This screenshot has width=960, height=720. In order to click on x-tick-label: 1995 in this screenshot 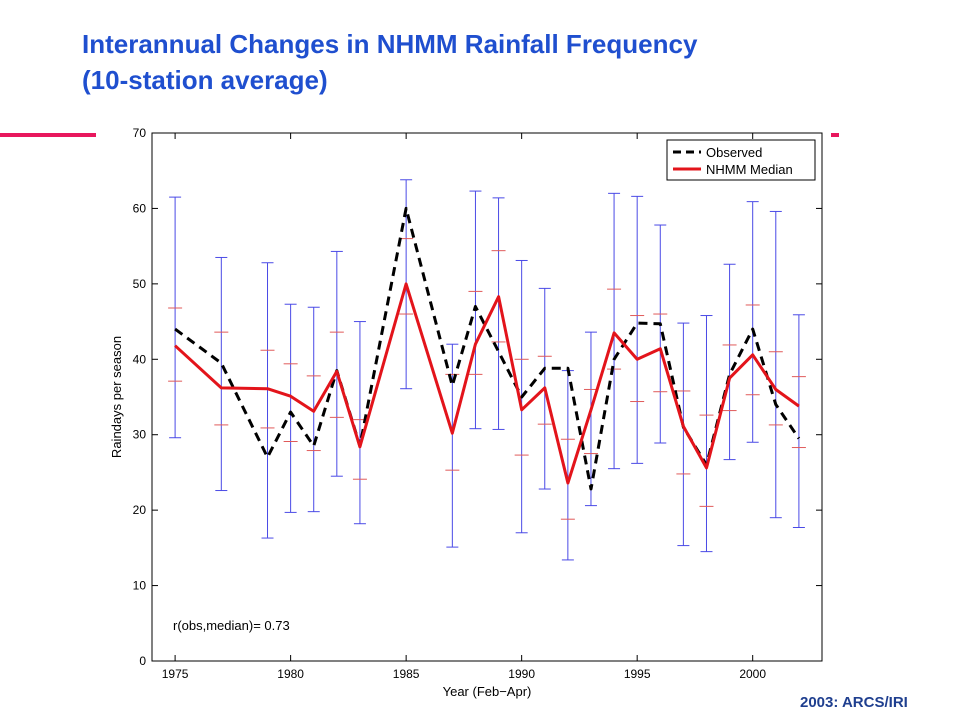, I will do `click(637, 674)`.